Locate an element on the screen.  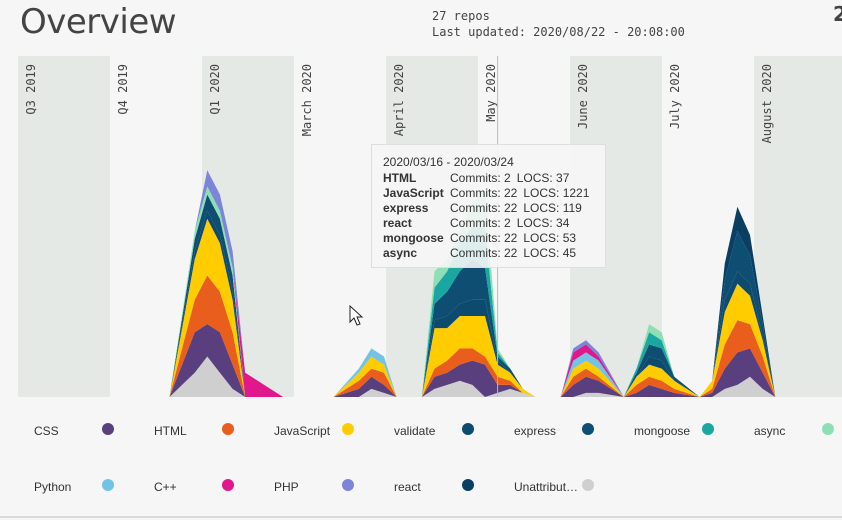
legend-item: validate is located at coordinates (439, 431).